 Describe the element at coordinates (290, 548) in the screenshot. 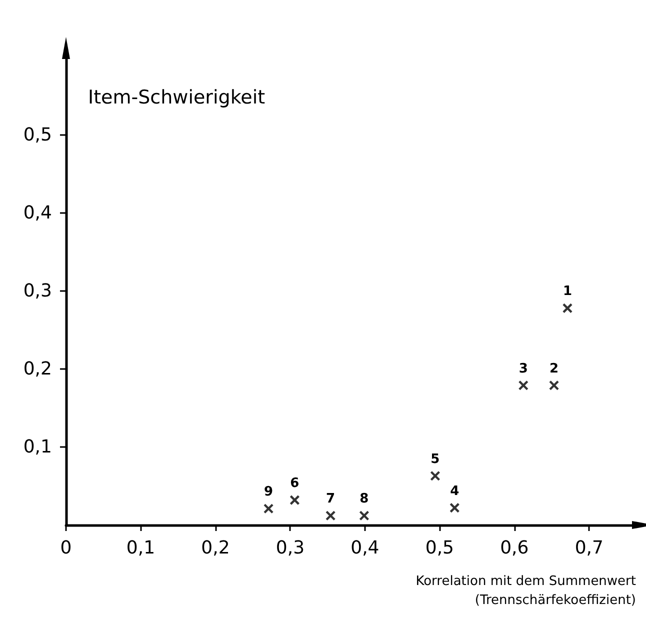

I see `x-tick-label: 0,3` at that location.